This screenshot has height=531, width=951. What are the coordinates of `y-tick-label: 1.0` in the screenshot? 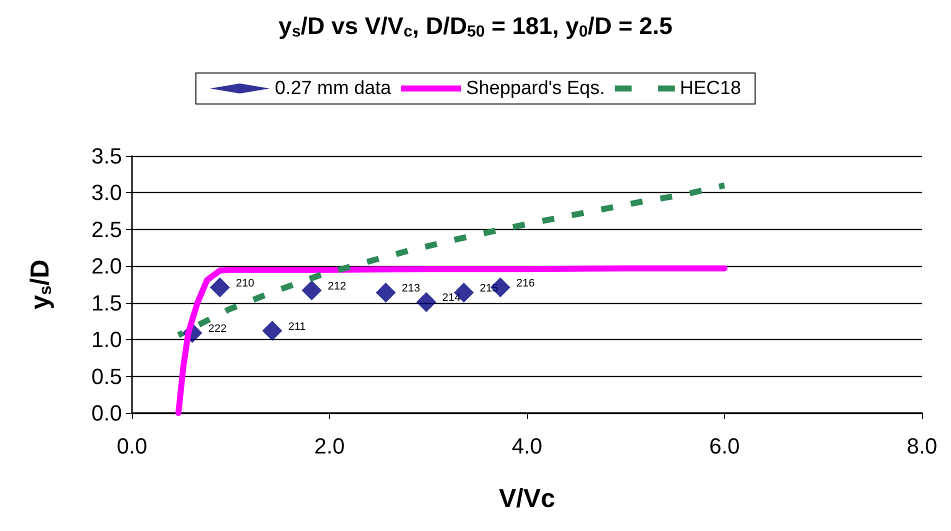 It's located at (106, 339).